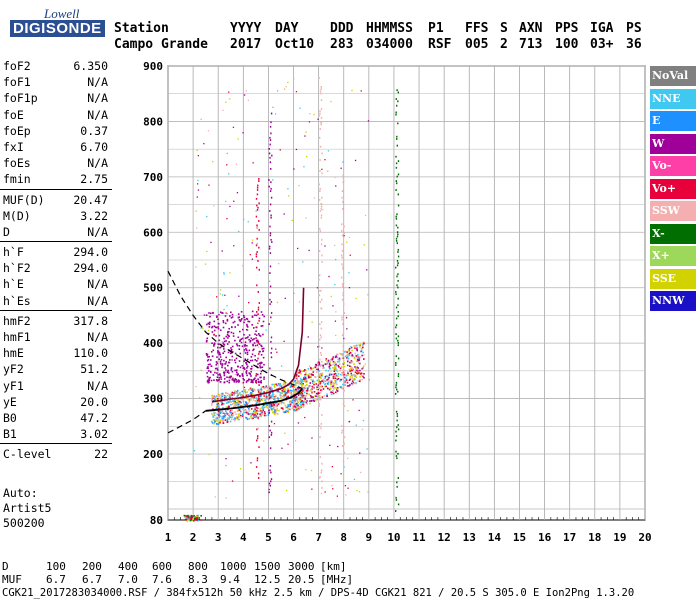  What do you see at coordinates (13, 284) in the screenshot?
I see `param-name: h`E` at bounding box center [13, 284].